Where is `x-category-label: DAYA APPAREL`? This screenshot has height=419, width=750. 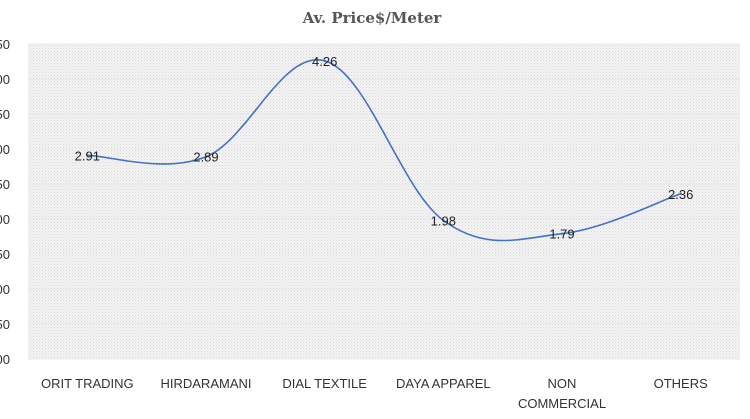
x-category-label: DAYA APPAREL is located at coordinates (443, 383).